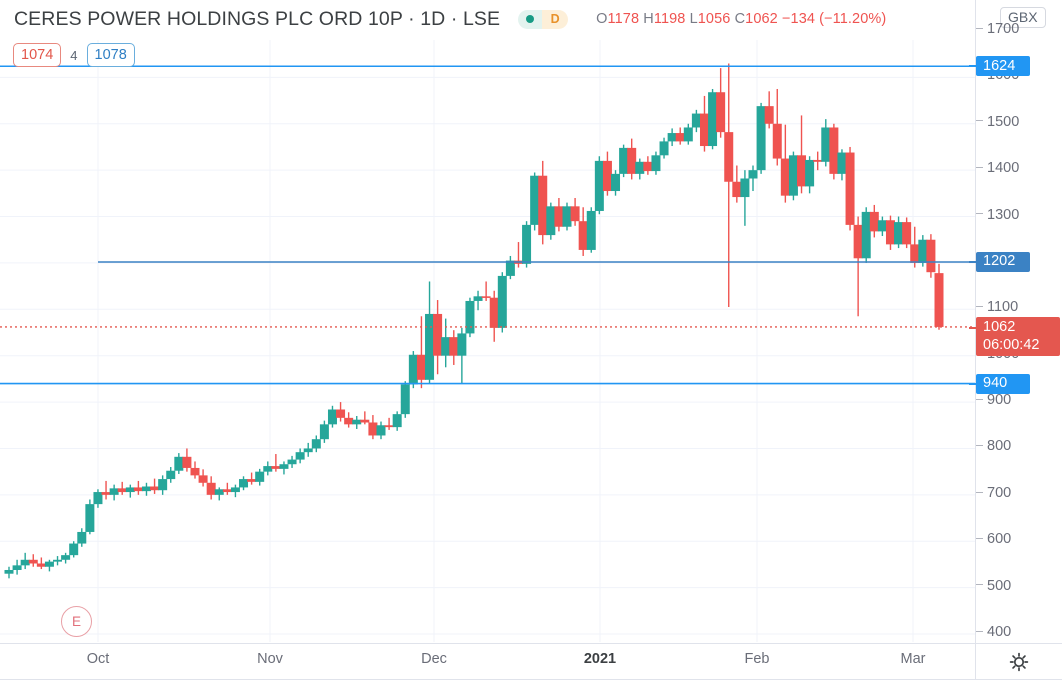 The image size is (1062, 680). What do you see at coordinates (999, 261) in the screenshot?
I see `price-level-badge: 1202` at bounding box center [999, 261].